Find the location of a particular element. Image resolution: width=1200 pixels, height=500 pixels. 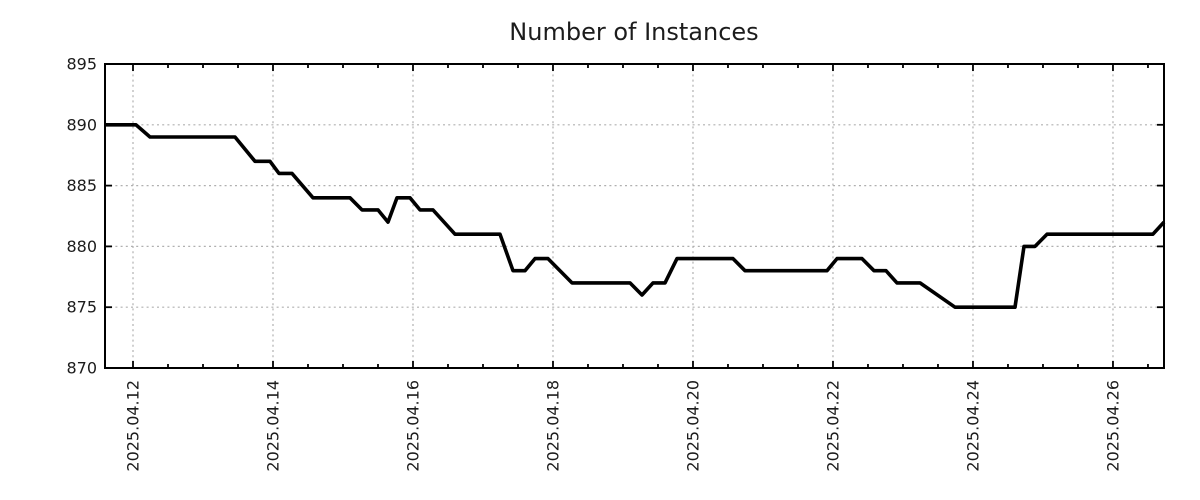

x-tick-label: 2025.04.14 is located at coordinates (272, 426).